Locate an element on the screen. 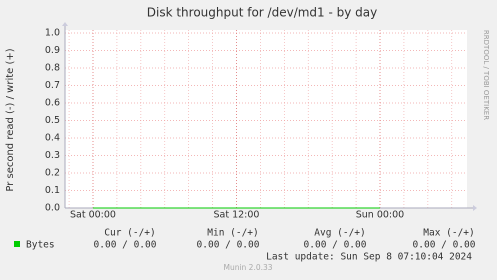  legend-header: Cur (-/+) is located at coordinates (129, 233).